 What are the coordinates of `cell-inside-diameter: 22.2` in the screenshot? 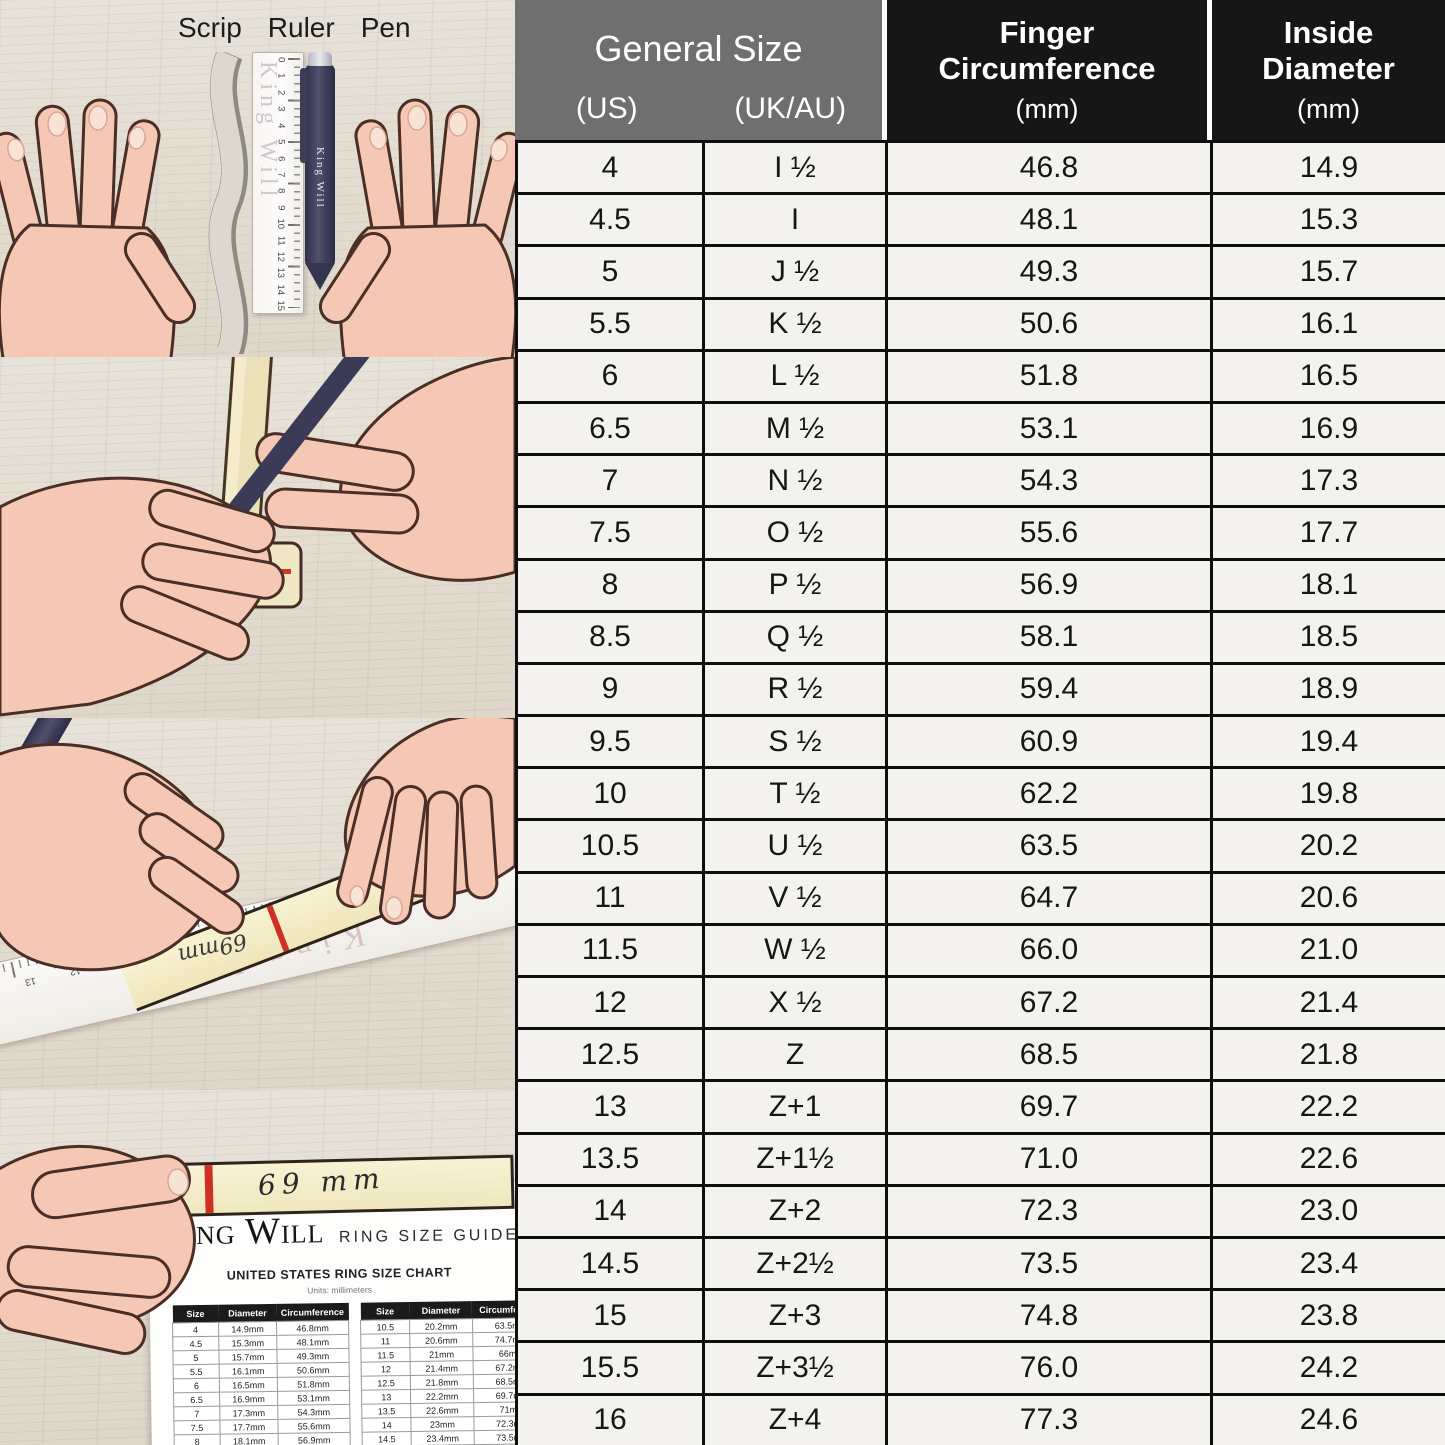 It's located at (1327, 1107).